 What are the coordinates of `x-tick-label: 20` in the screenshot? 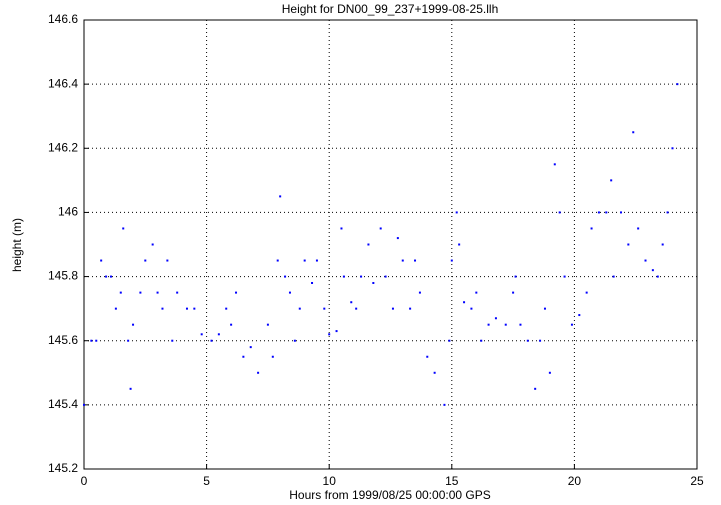 It's located at (575, 481).